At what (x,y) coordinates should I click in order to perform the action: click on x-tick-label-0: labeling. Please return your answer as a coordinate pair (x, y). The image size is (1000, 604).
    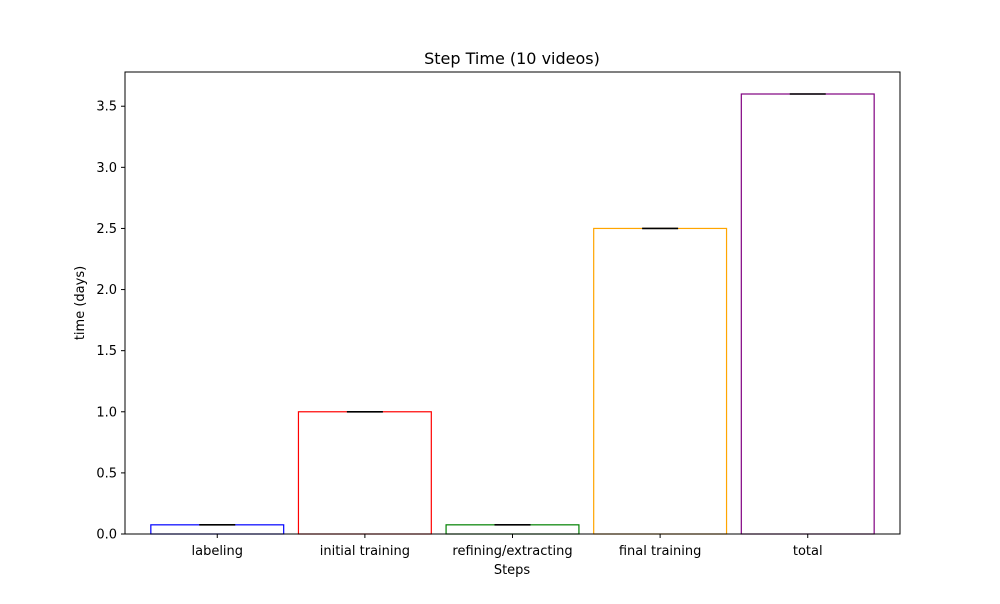
    Looking at the image, I should click on (217, 551).